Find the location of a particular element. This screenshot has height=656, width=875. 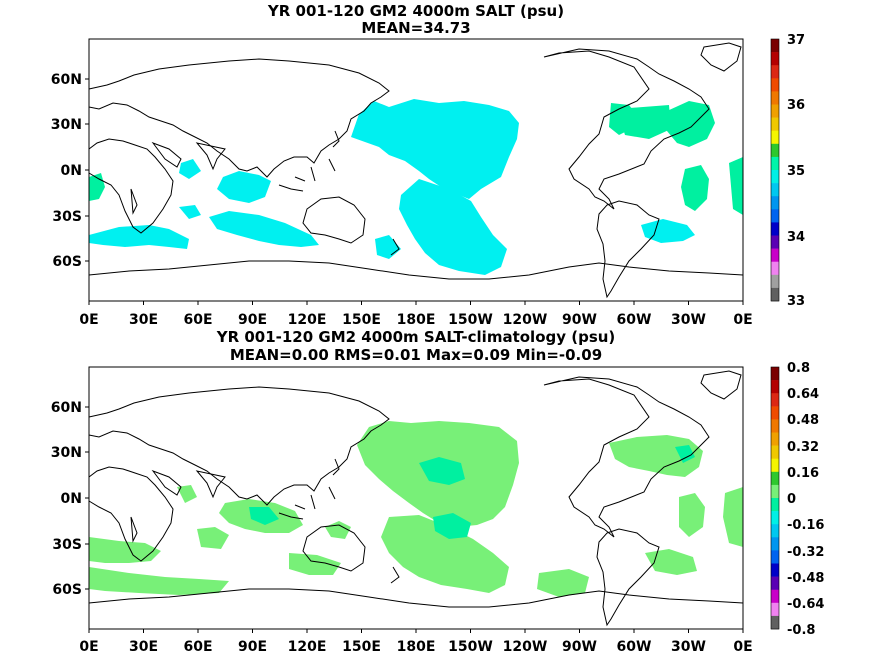

top-y-axis: 60N 30N 0N 30S 60S is located at coordinates (66, 171).